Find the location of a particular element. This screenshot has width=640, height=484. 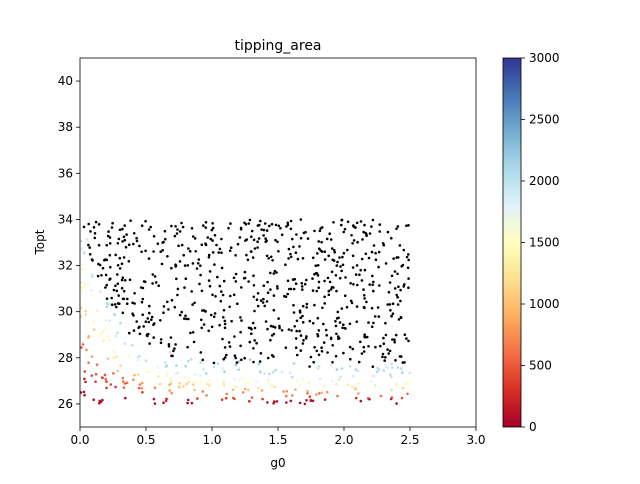

x-tick-label: 3.0 is located at coordinates (475, 440).